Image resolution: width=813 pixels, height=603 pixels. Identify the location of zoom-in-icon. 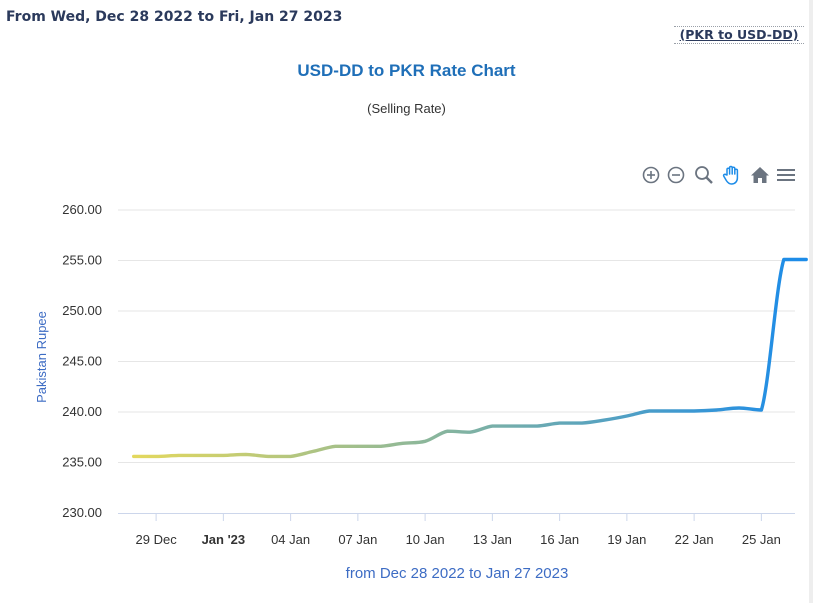
(652, 175).